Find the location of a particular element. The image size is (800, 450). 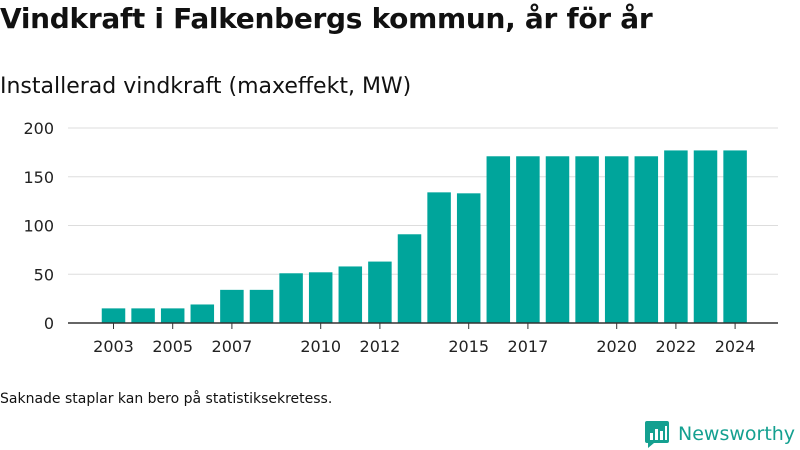

bar-2013 is located at coordinates (409, 278).